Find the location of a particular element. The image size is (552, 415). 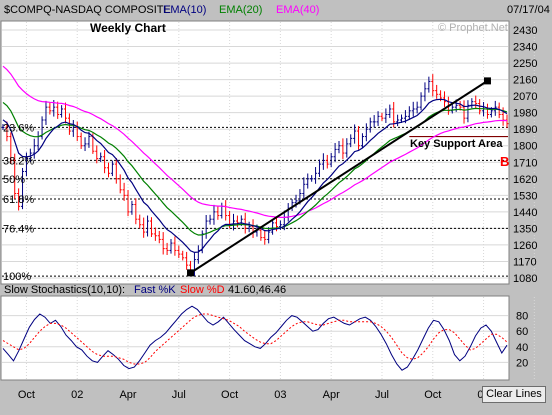

trendline-start-handle is located at coordinates (191, 273).